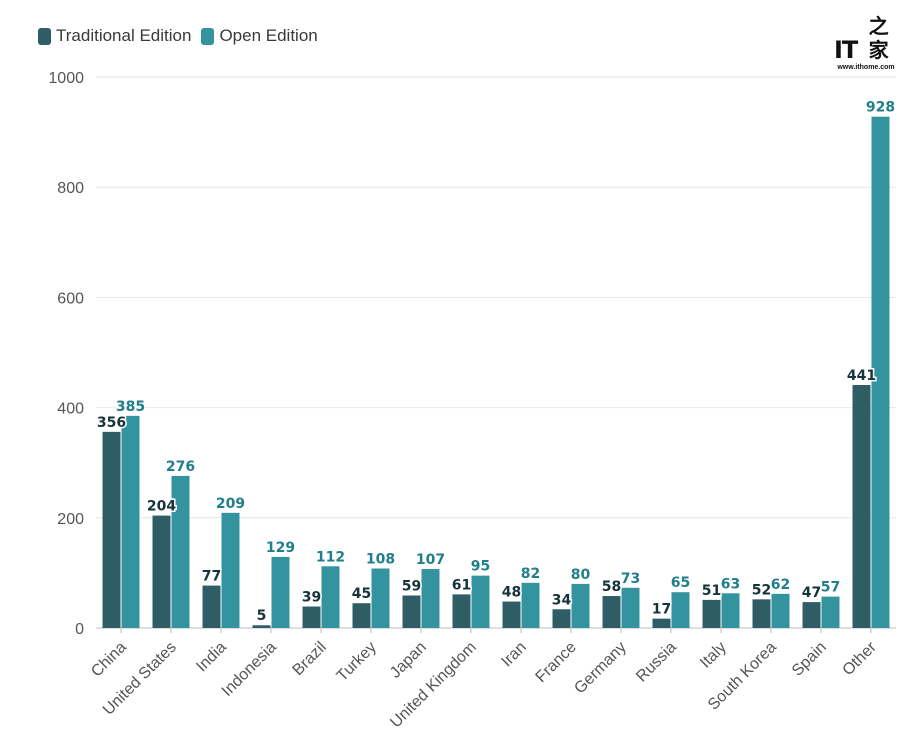 Image resolution: width=912 pixels, height=748 pixels. What do you see at coordinates (611, 587) in the screenshot?
I see `data-label-traditional: 58` at bounding box center [611, 587].